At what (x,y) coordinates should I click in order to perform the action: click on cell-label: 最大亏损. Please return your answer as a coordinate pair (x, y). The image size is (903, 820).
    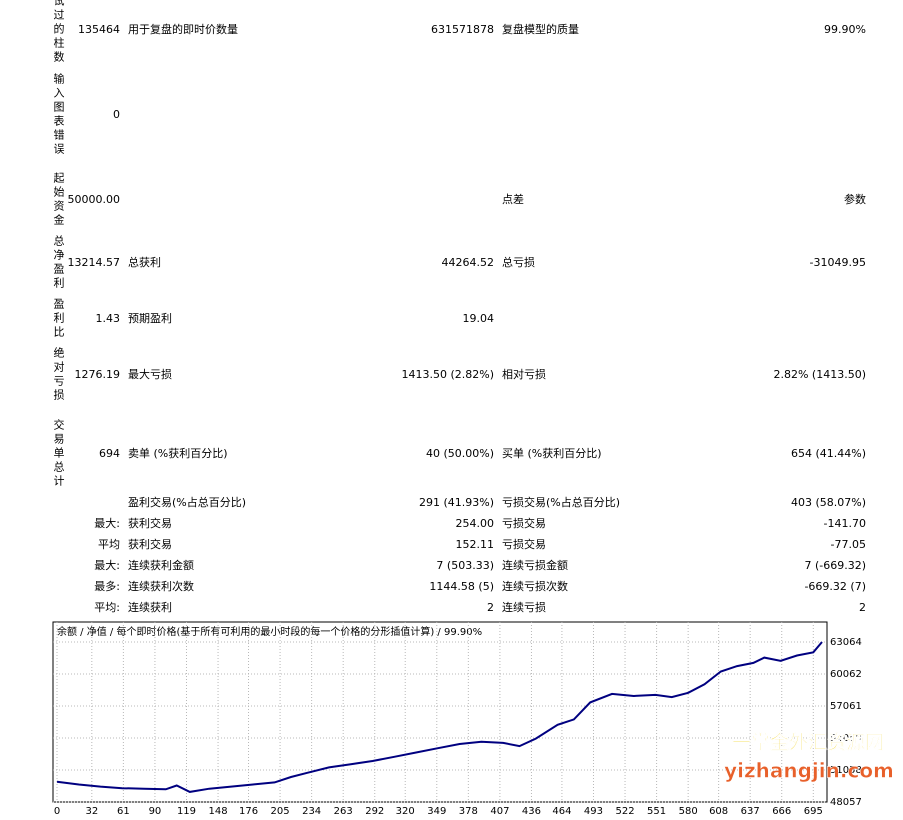
    Looking at the image, I should click on (150, 374).